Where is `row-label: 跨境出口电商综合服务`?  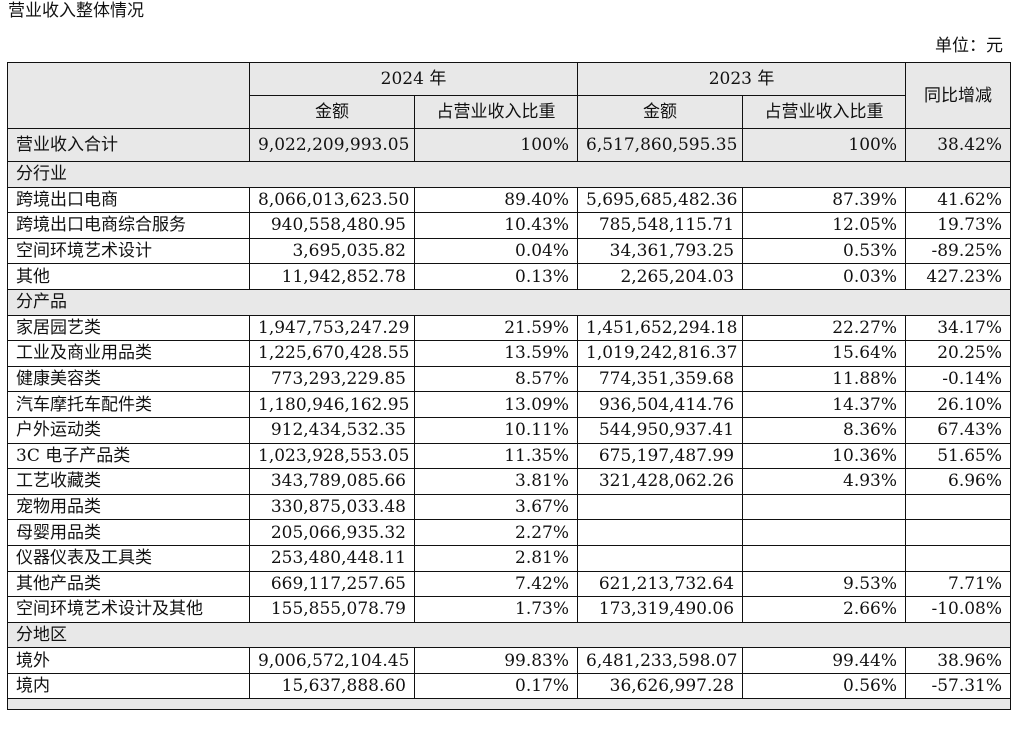
row-label: 跨境出口电商综合服务 is located at coordinates (128, 225).